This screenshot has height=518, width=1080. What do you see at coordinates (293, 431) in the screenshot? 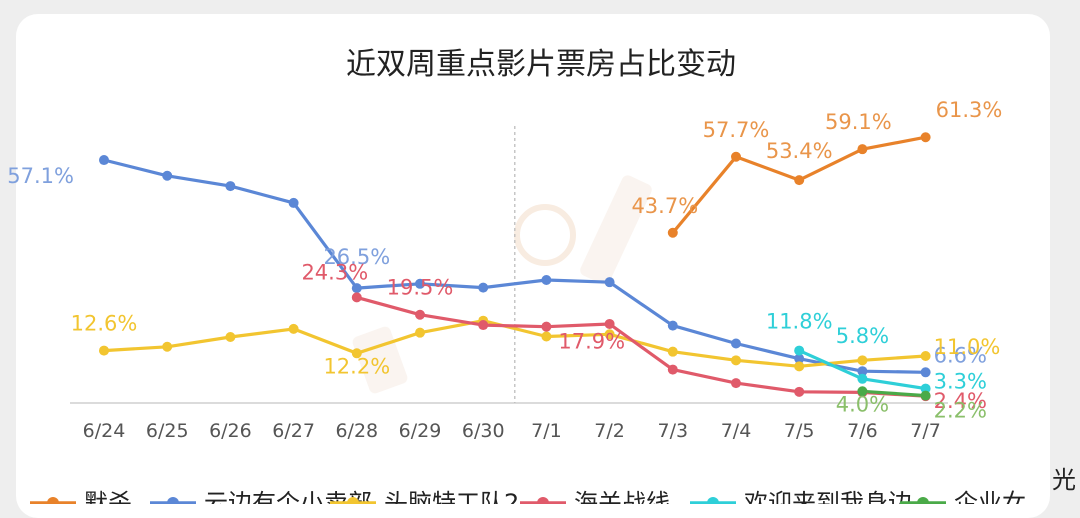
I see `x-tick-label: 6/27` at bounding box center [293, 431].